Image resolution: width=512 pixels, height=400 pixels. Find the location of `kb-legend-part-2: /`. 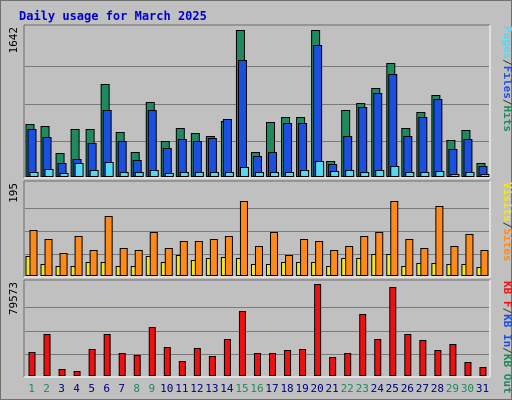

kb-legend-part-2: / is located at coordinates (506, 311).